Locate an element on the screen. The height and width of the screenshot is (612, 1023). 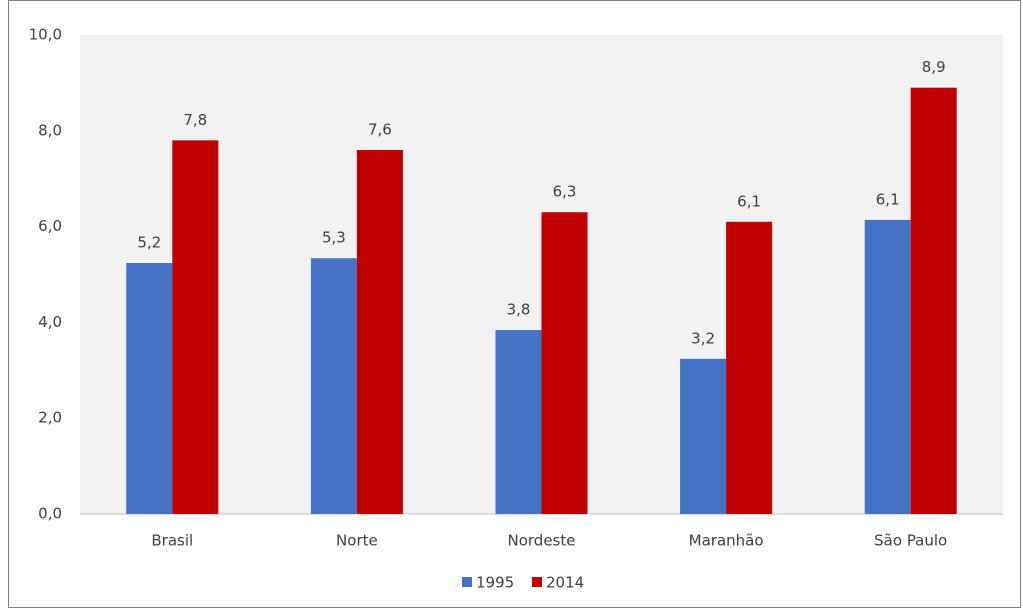
value-label: 6,3 is located at coordinates (565, 192).